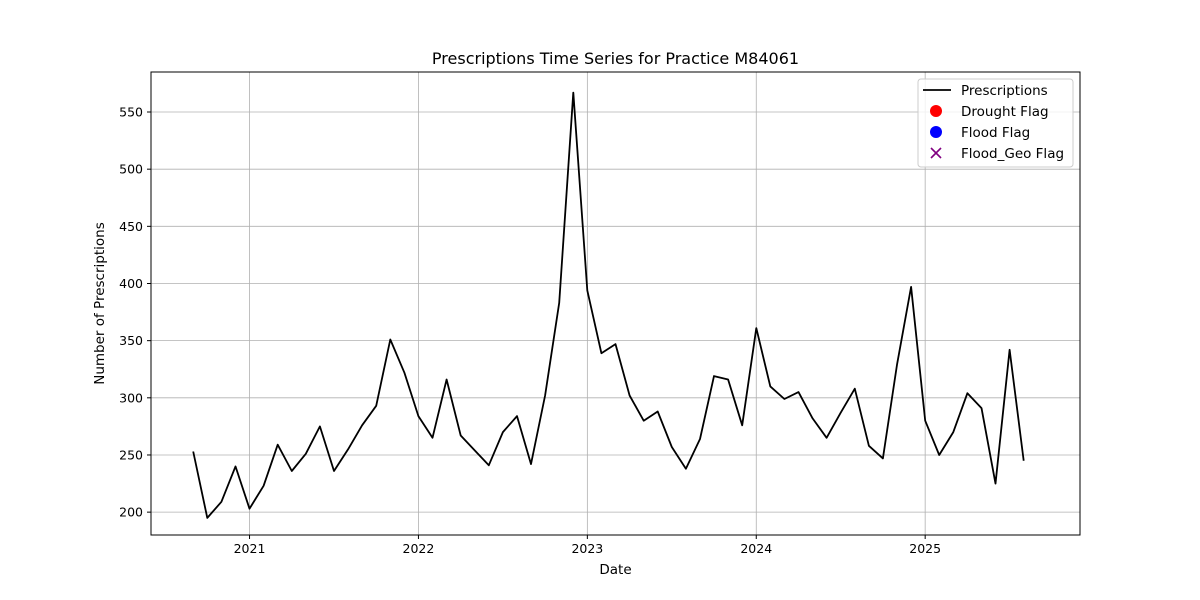 The height and width of the screenshot is (600, 1200). What do you see at coordinates (135, 312) in the screenshot?
I see `y-axis: 200 250 300 350 400 450 500 550` at bounding box center [135, 312].